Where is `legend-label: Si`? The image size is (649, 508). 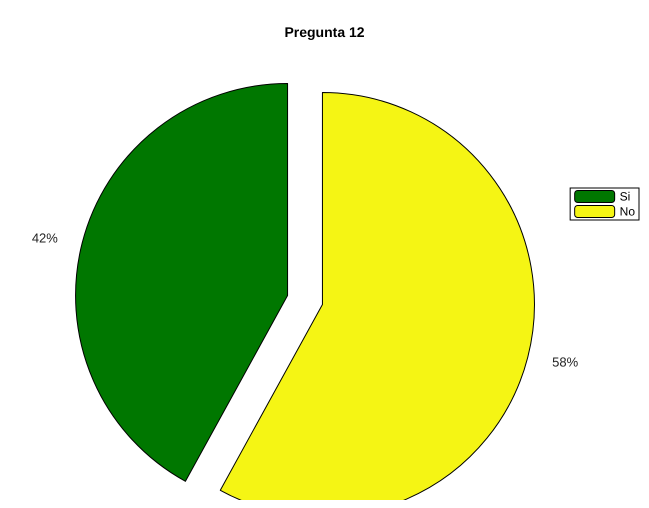 legend-label: Si is located at coordinates (625, 197).